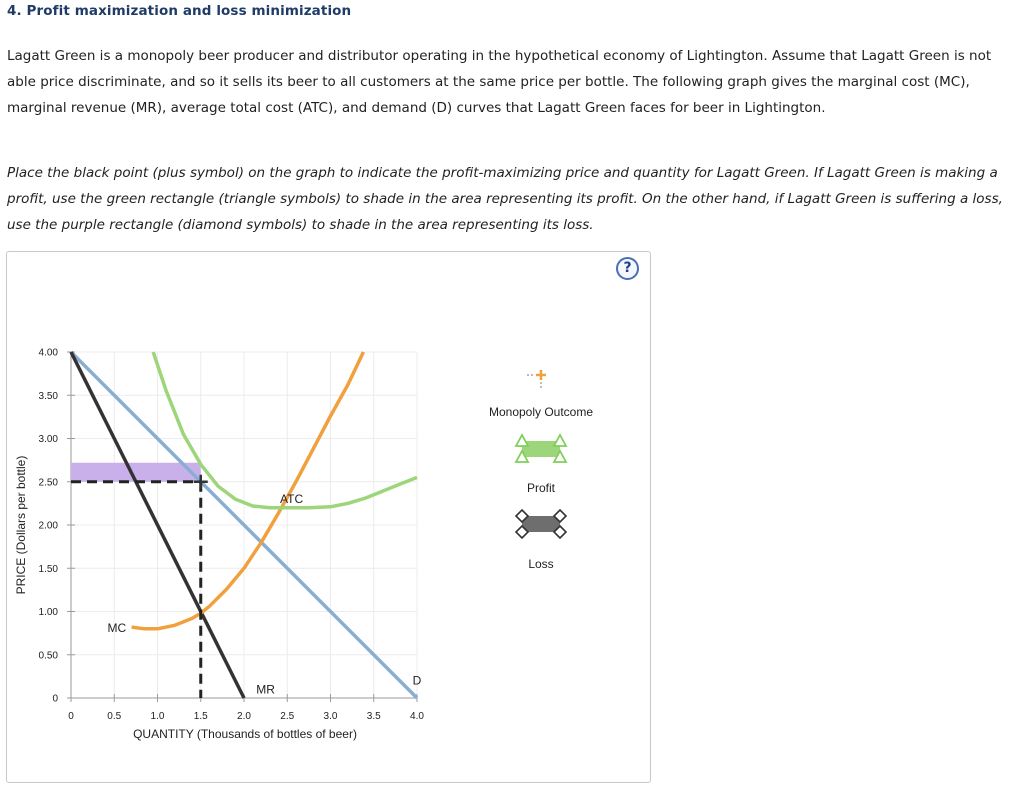  I want to click on x-tick-label: 2.0, so click(244, 716).